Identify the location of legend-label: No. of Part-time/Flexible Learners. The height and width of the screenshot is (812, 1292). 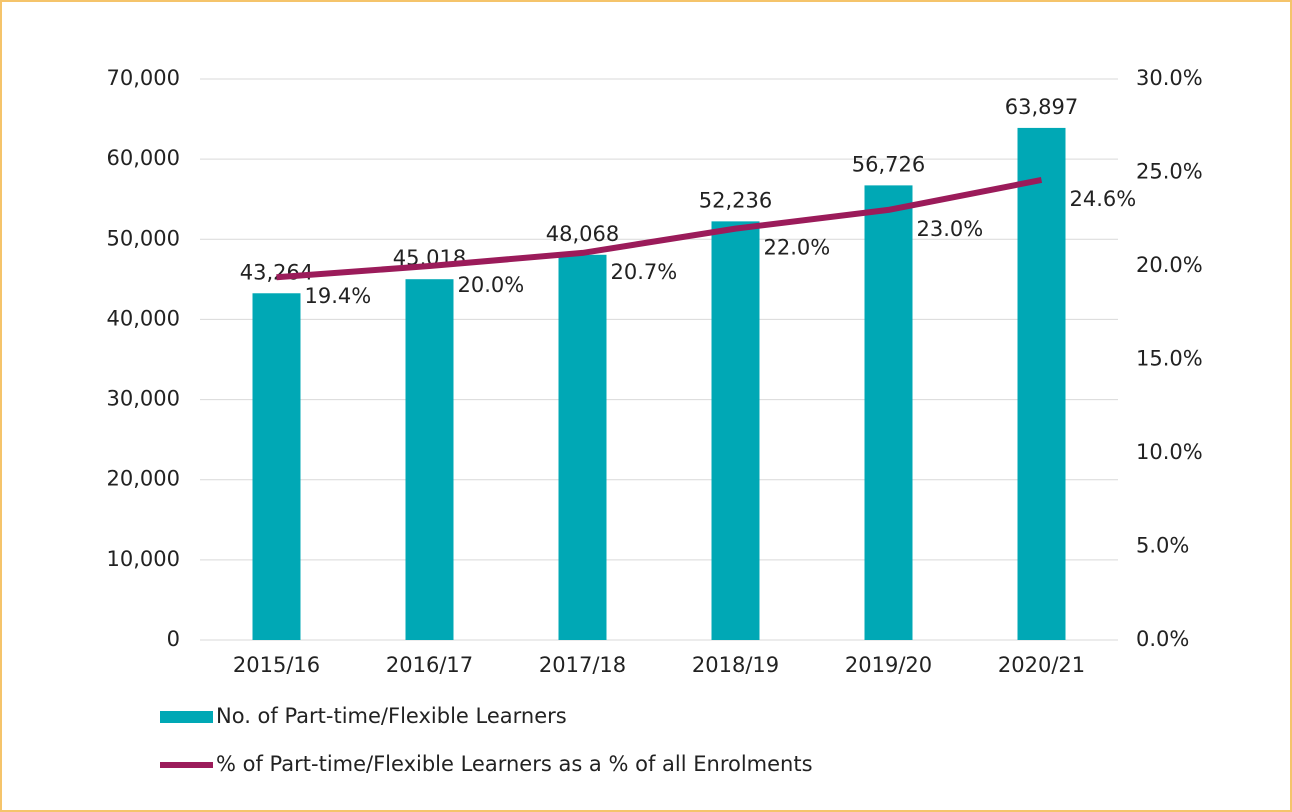
(391, 716).